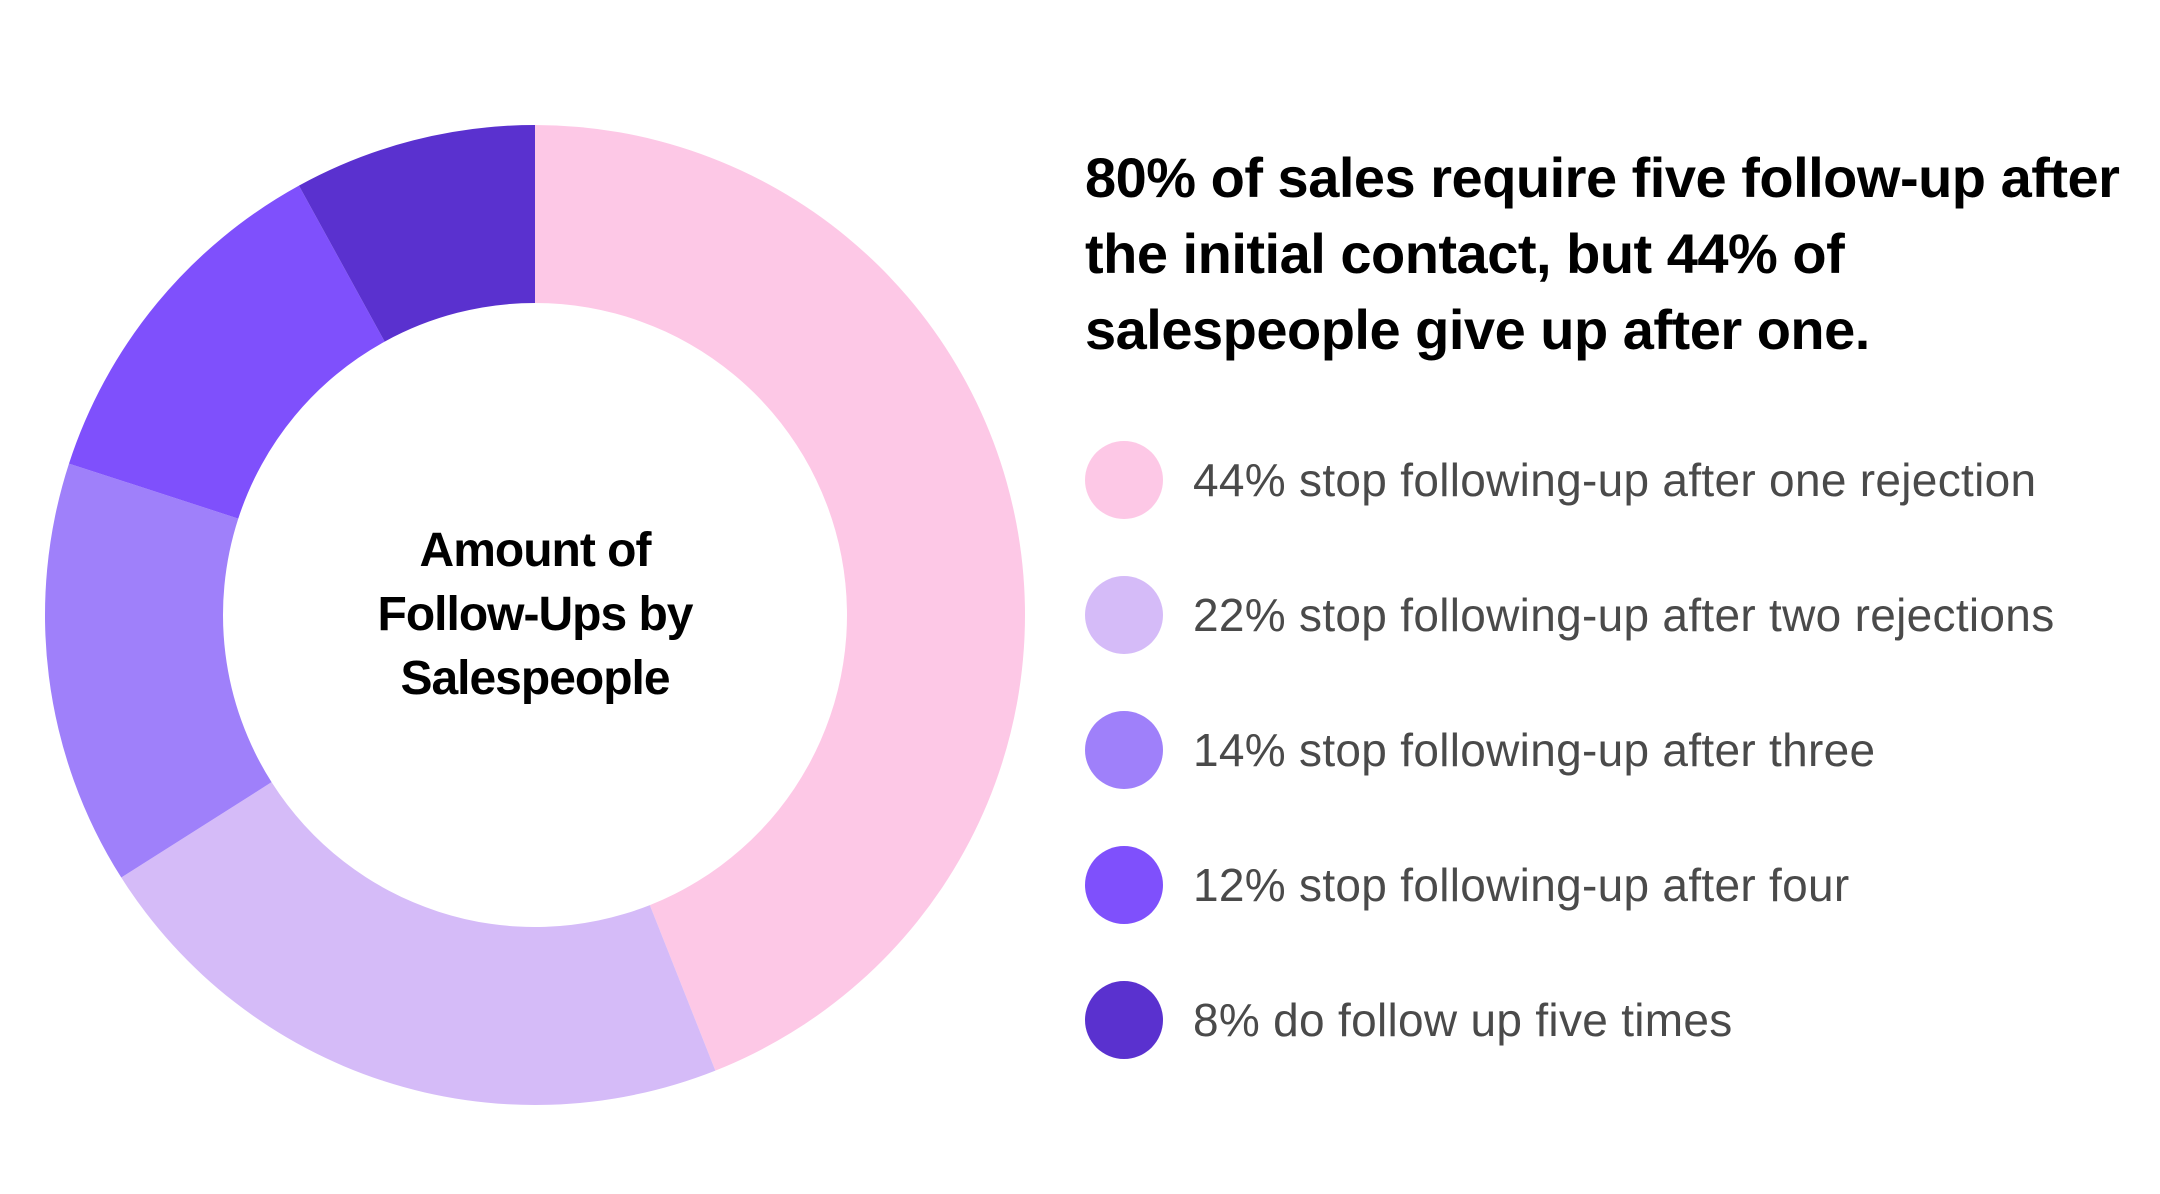 The image size is (2160, 1194). I want to click on chart-title: Amount of Follow-Ups by Salespeople, so click(535, 615).